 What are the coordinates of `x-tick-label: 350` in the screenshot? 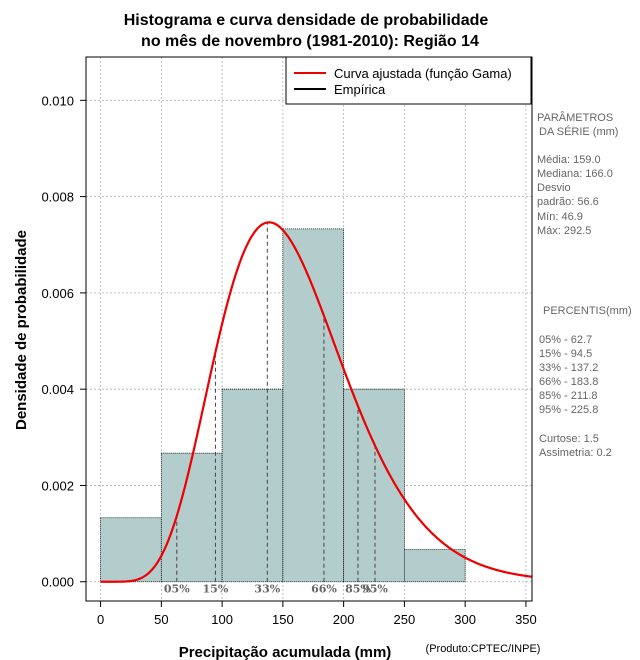 It's located at (526, 619).